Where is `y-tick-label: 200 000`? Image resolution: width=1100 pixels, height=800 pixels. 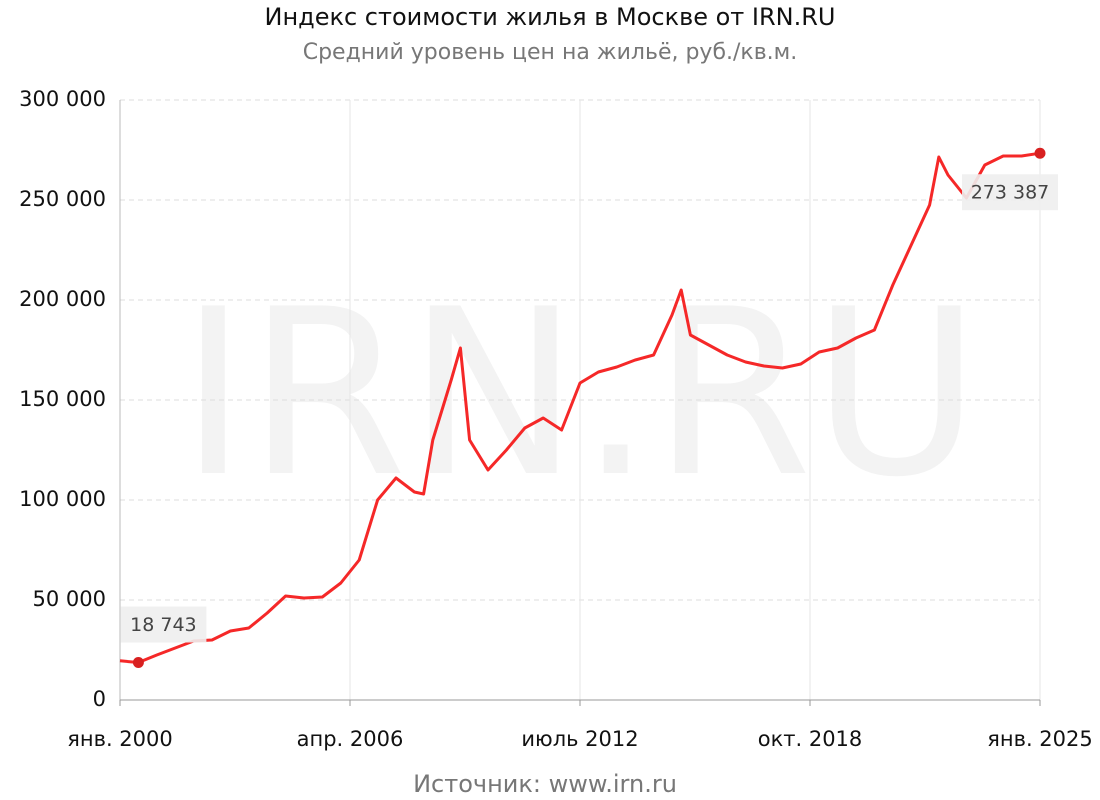
y-tick-label: 200 000 is located at coordinates (62, 299).